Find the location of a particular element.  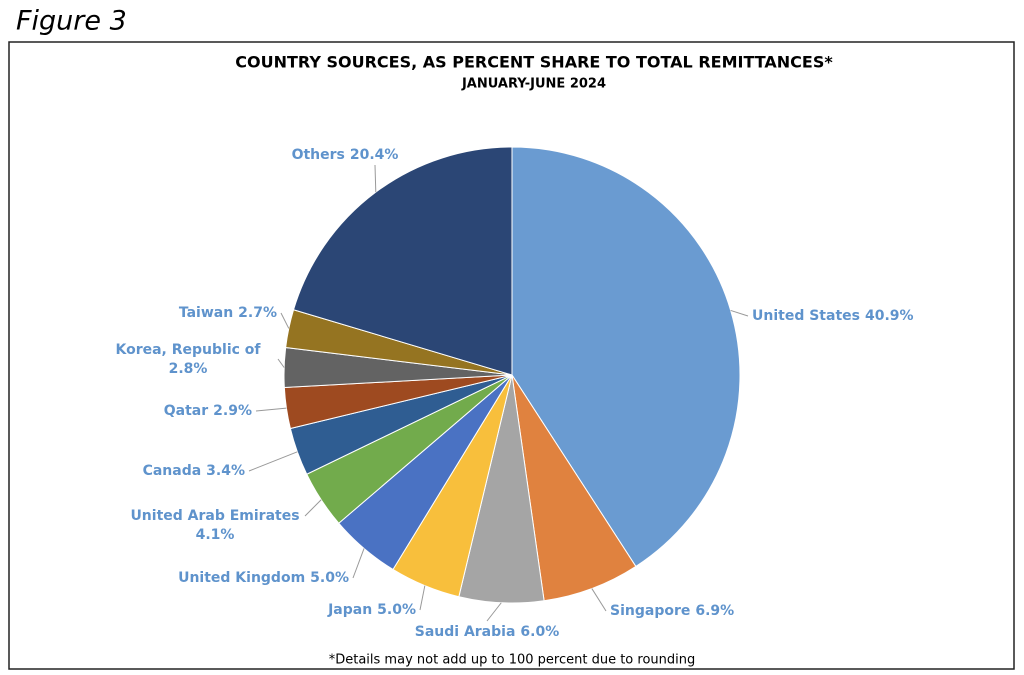

data-label: Japan 5.0% is located at coordinates (371, 610).